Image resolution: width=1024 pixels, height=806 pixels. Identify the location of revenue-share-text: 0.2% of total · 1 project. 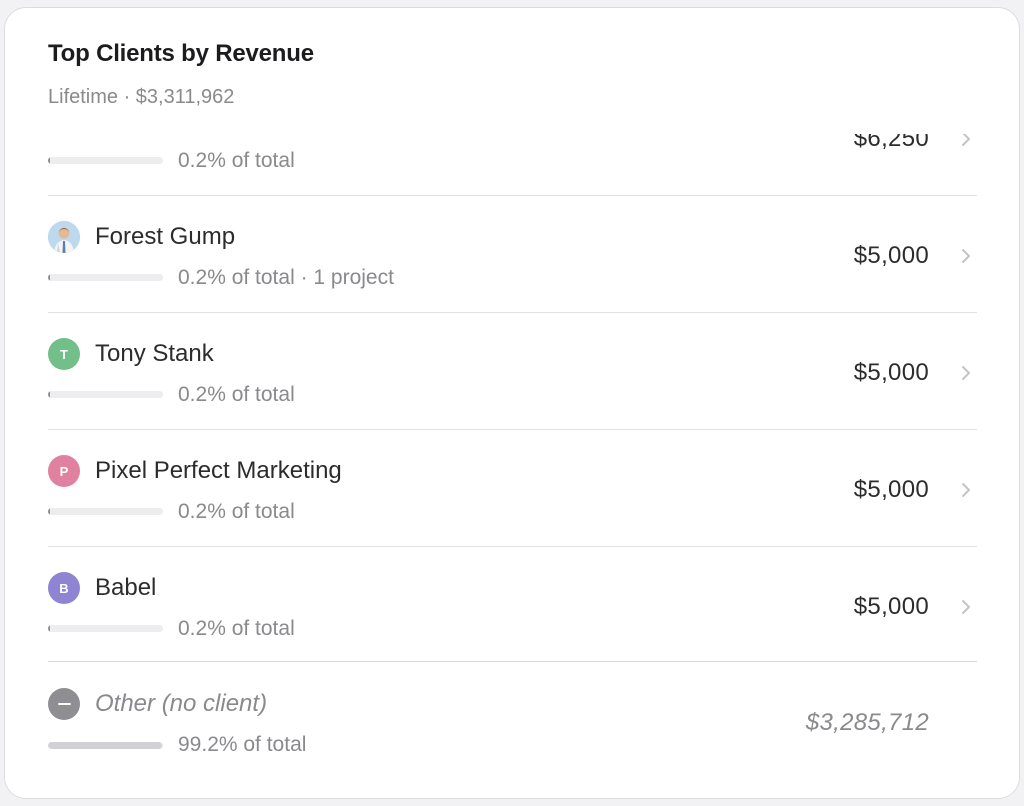
(286, 277).